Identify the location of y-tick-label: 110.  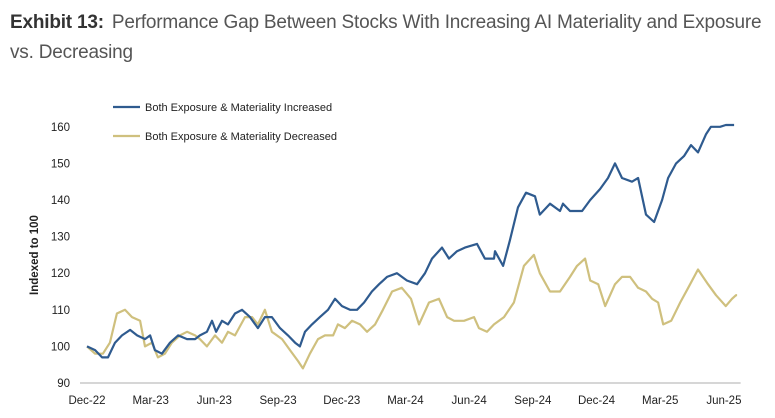
(61, 311).